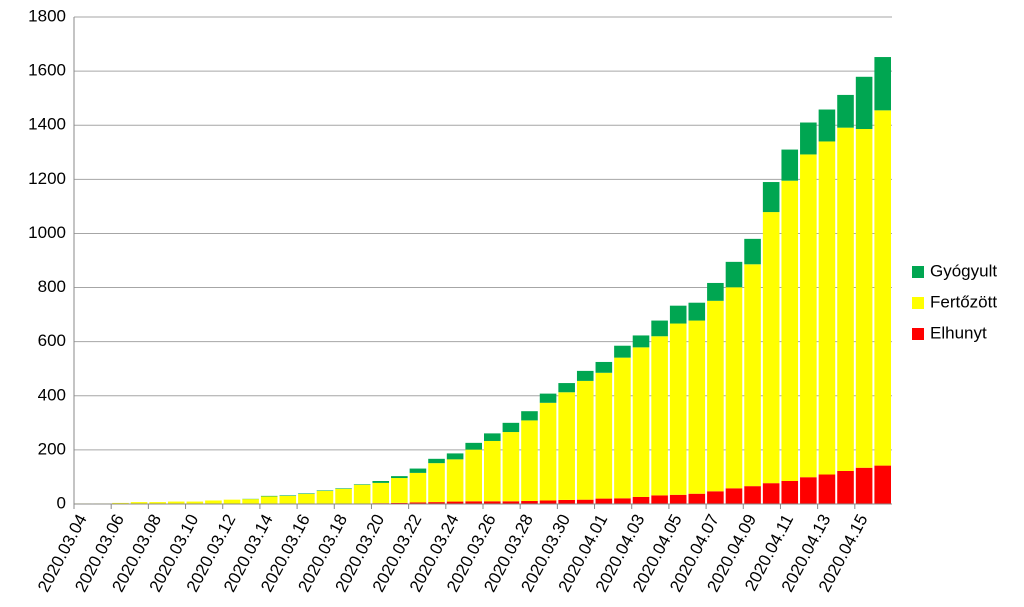 This screenshot has height=607, width=1024. What do you see at coordinates (47, 124) in the screenshot?
I see `y-tick-label: 1400` at bounding box center [47, 124].